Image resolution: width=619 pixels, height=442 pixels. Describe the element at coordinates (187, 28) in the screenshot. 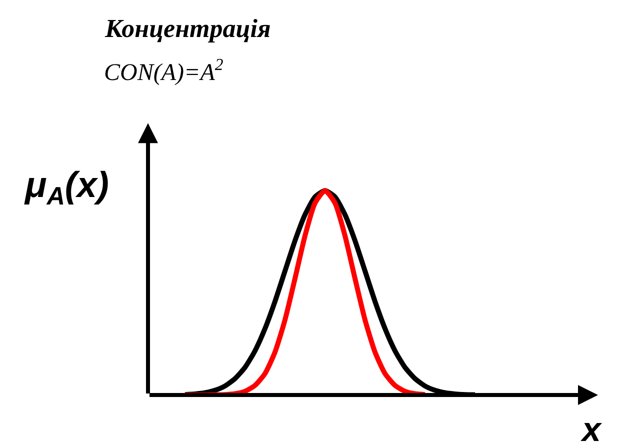

I see `chart-title: Концентрація` at that location.